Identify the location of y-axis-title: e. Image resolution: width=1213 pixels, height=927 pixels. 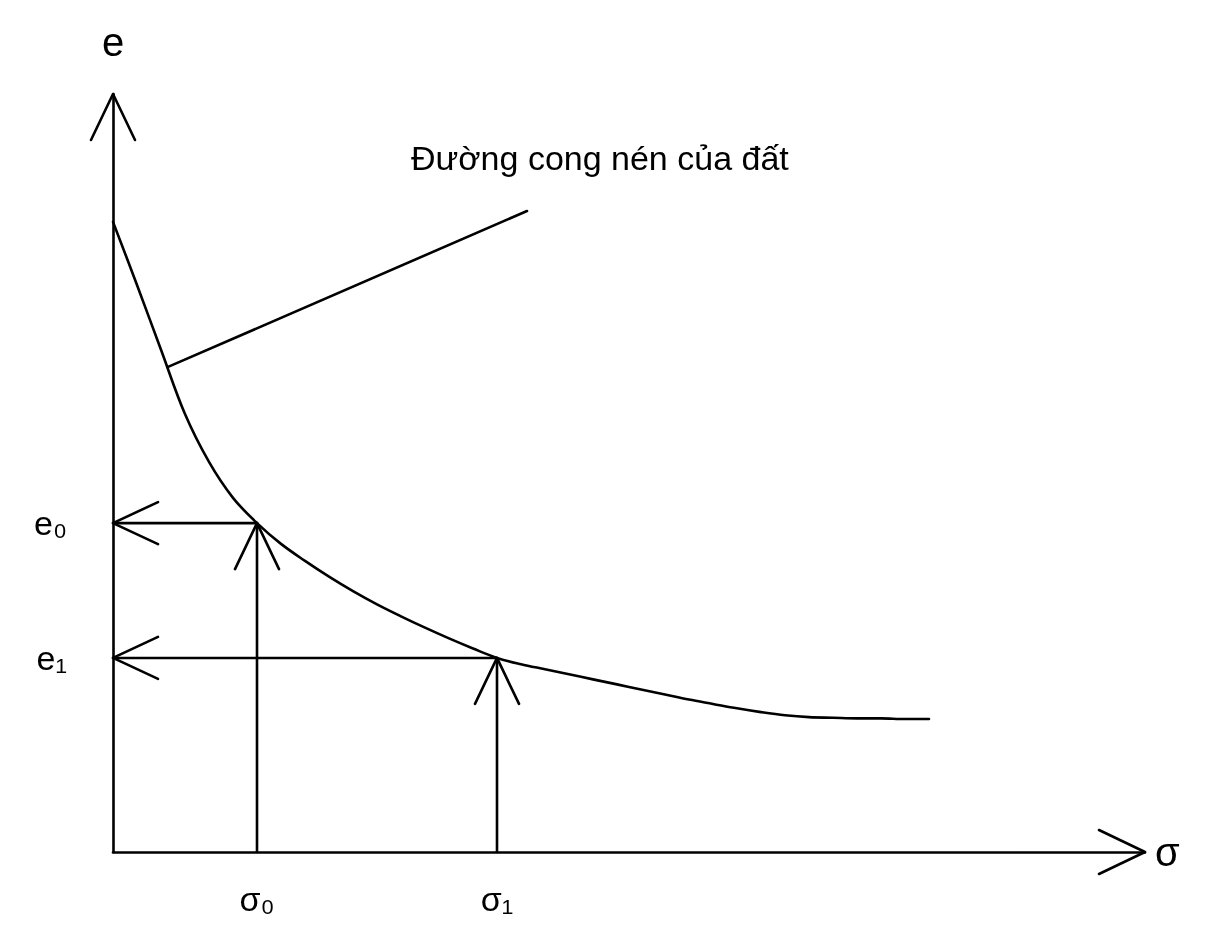
(113, 42).